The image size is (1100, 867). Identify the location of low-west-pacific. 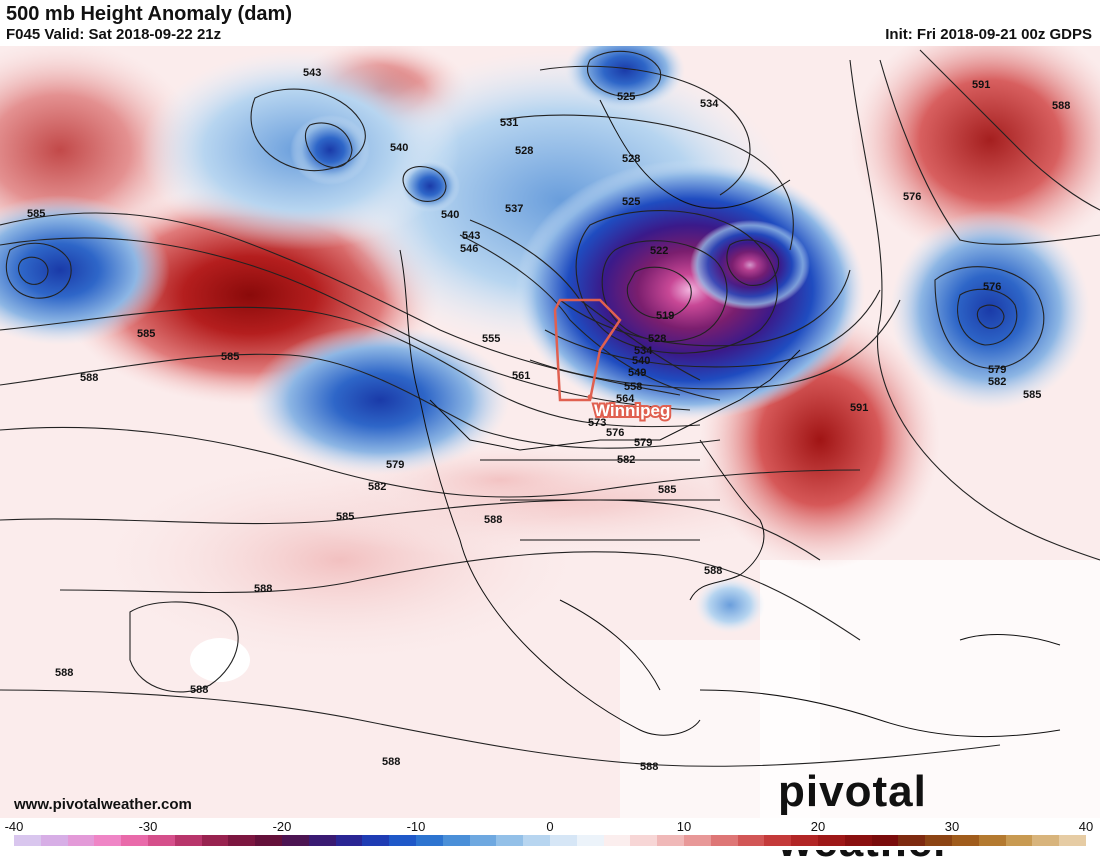
(85, 270).